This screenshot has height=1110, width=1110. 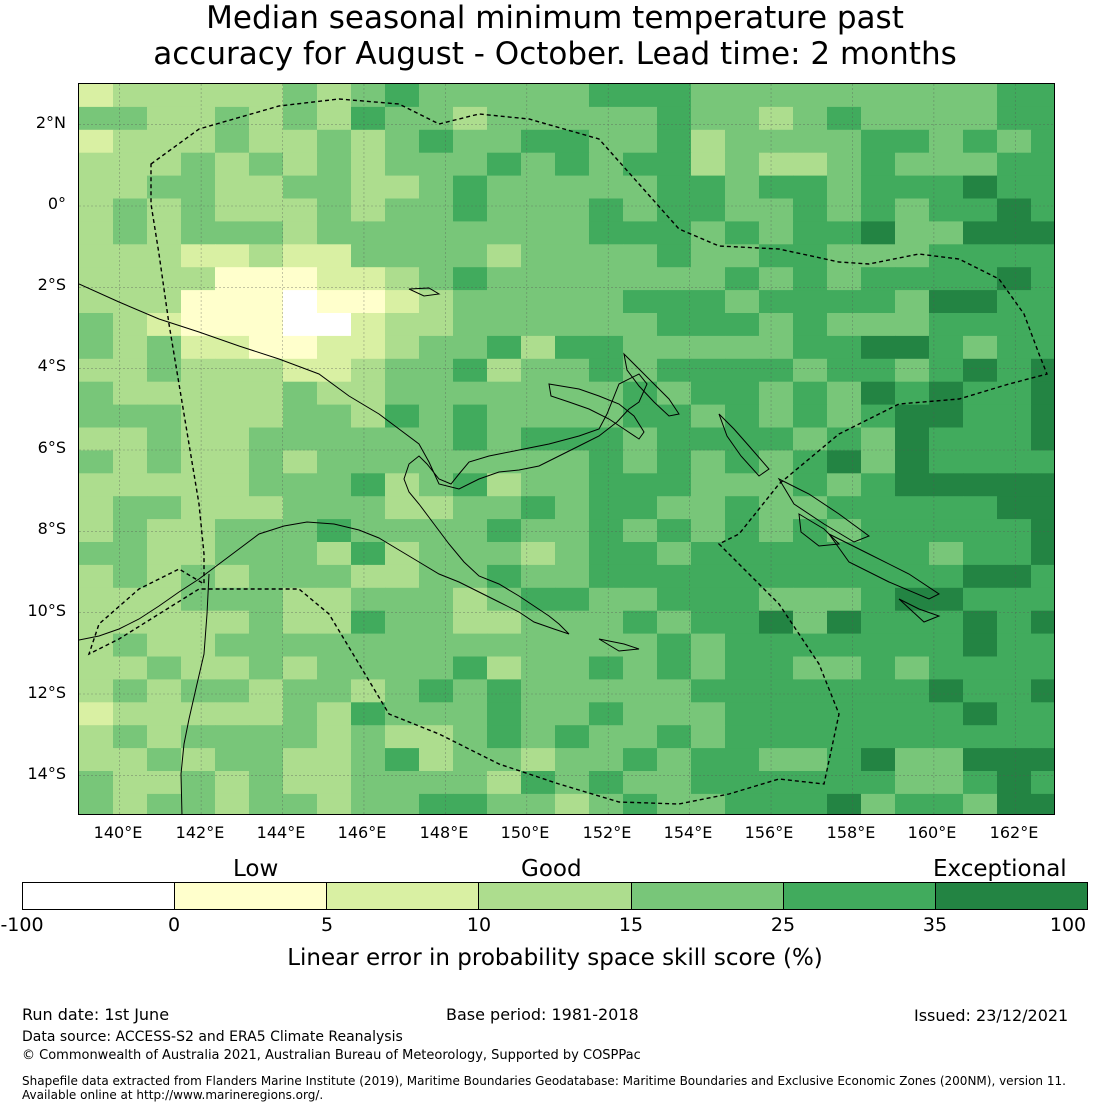 What do you see at coordinates (596, 411) in the screenshot?
I see `new-britain-coastline` at bounding box center [596, 411].